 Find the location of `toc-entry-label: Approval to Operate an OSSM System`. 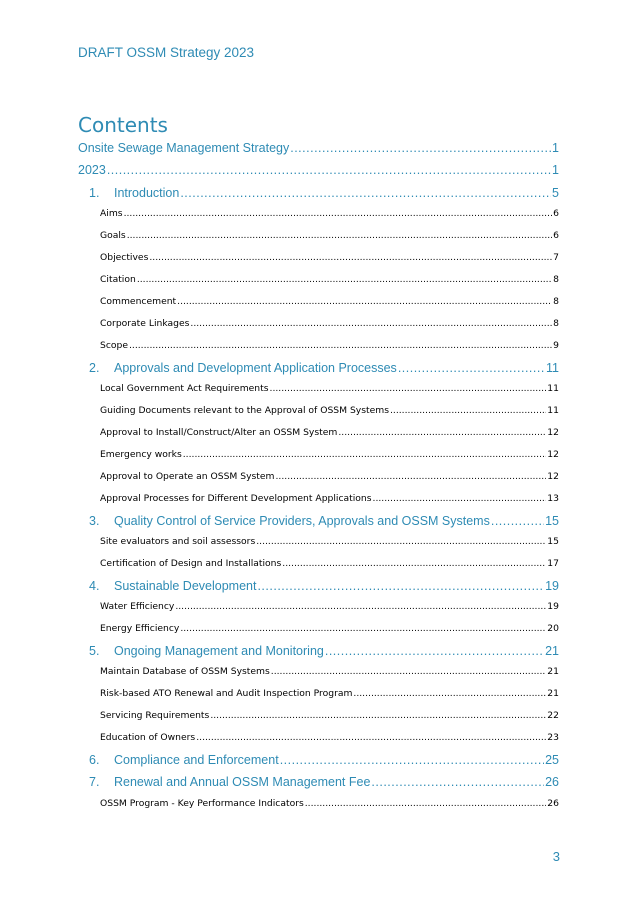

toc-entry-label: Approval to Operate an OSSM System is located at coordinates (187, 476).